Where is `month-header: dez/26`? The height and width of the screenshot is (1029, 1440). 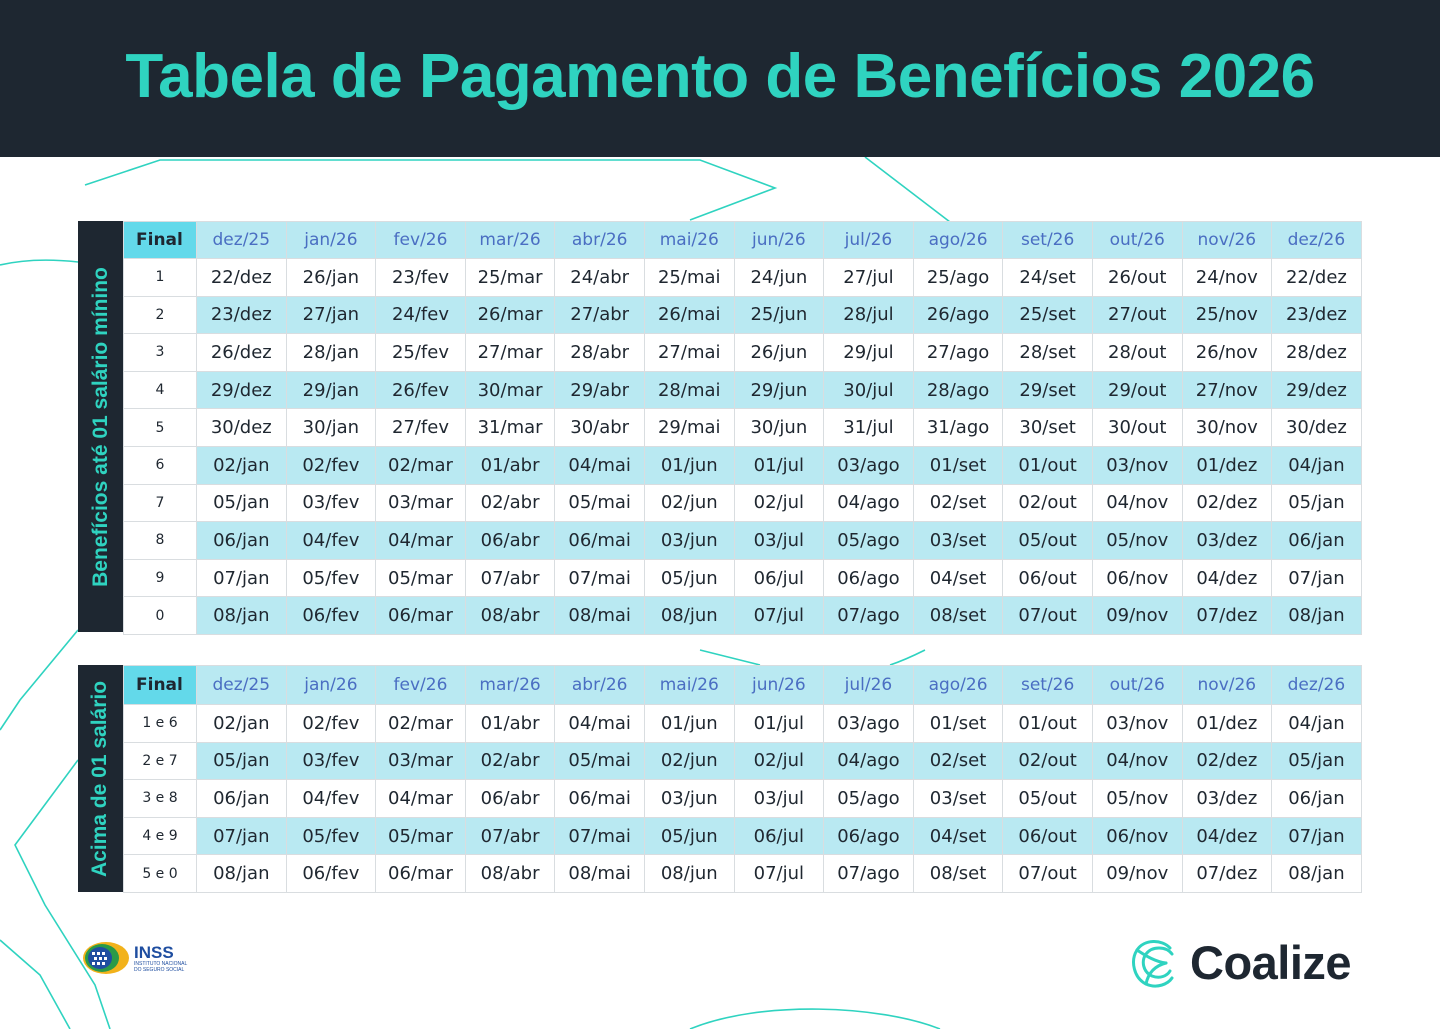 month-header: dez/26 is located at coordinates (1316, 685).